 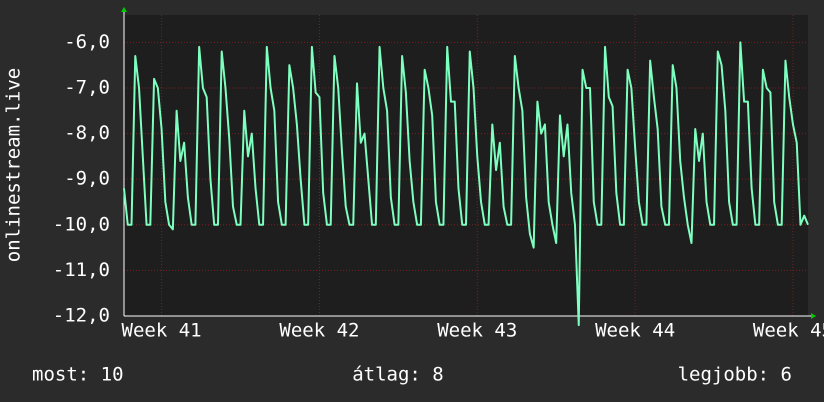 What do you see at coordinates (87, 133) in the screenshot?
I see `y-tick-label: -8,0` at bounding box center [87, 133].